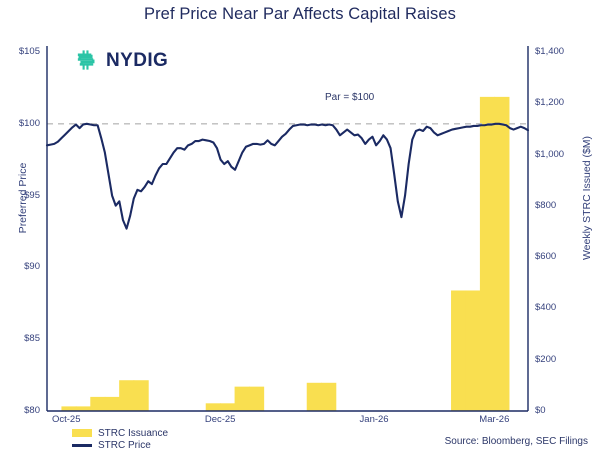 This screenshot has width=600, height=451. Describe the element at coordinates (82, 445) in the screenshot. I see `legend-swatch-line-icon` at that location.